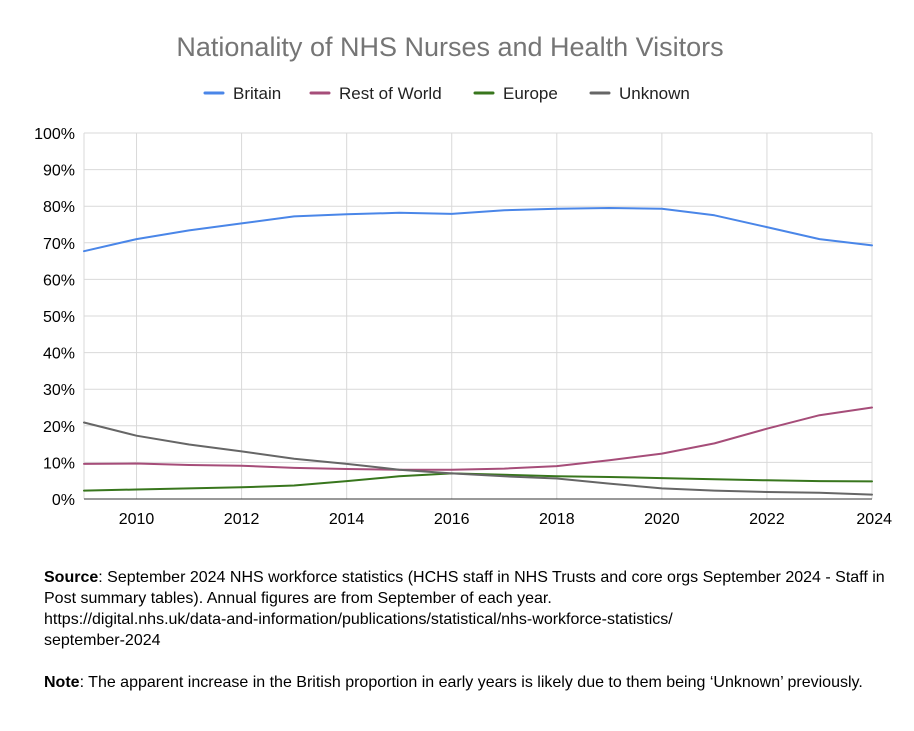 This screenshot has width=914, height=731. What do you see at coordinates (488, 513) in the screenshot?
I see `x-axis: 2010 2012 2014 2016 2018 2020 2022 2024` at bounding box center [488, 513].